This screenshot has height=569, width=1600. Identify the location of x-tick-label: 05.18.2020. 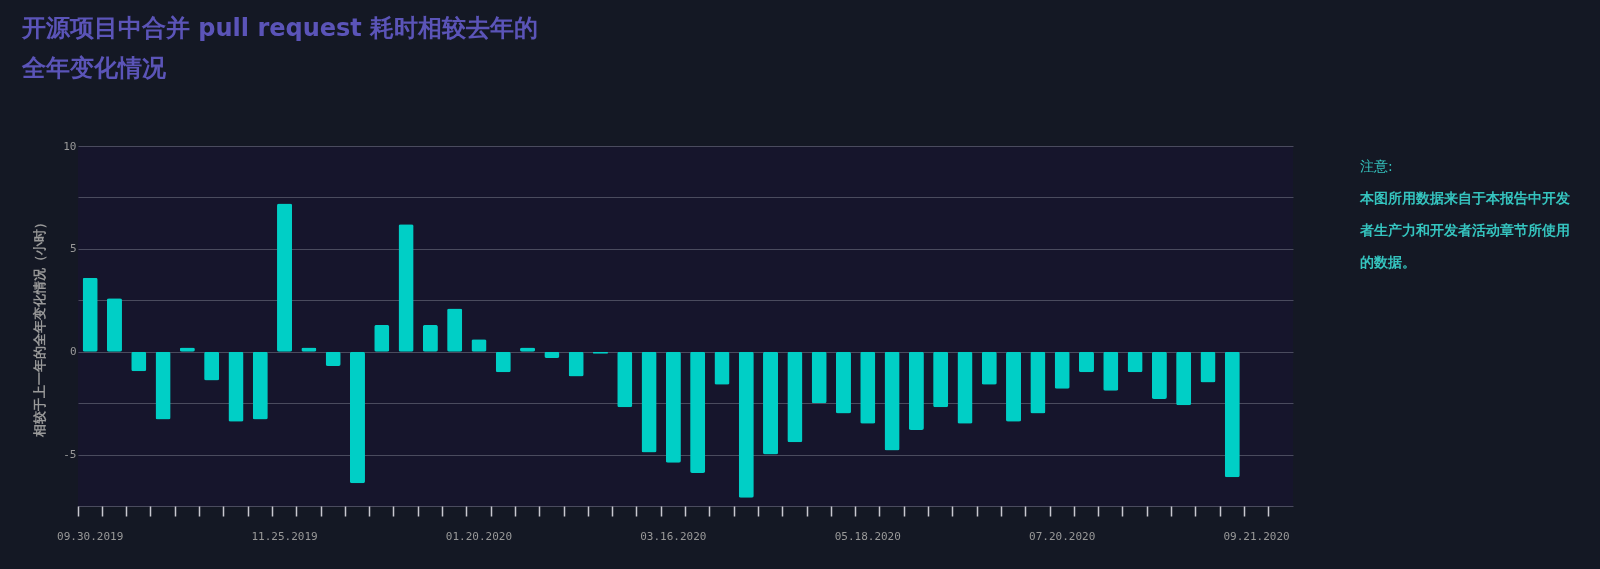
(867, 536).